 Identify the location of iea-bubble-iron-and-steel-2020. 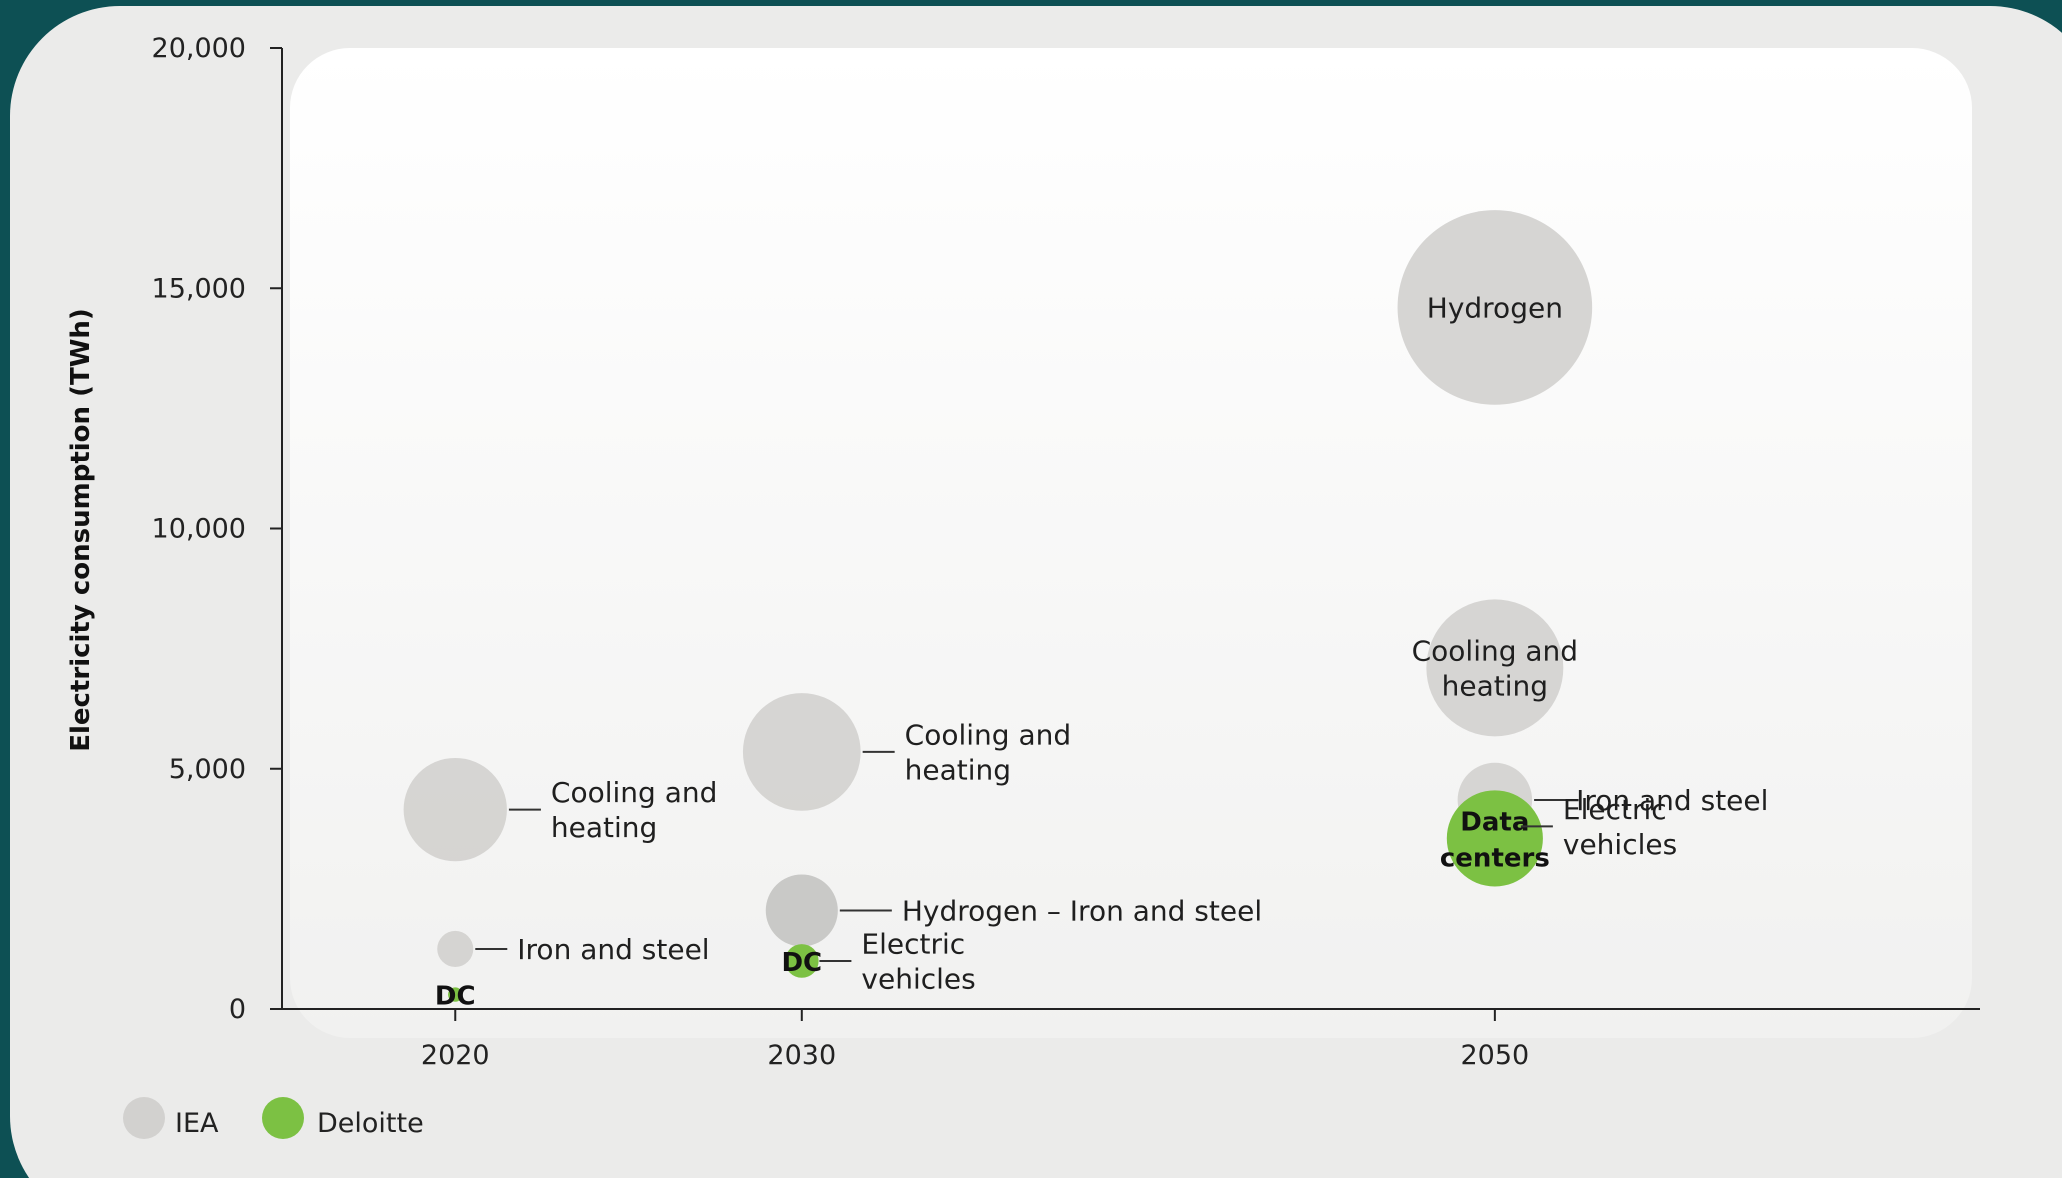
(455, 948).